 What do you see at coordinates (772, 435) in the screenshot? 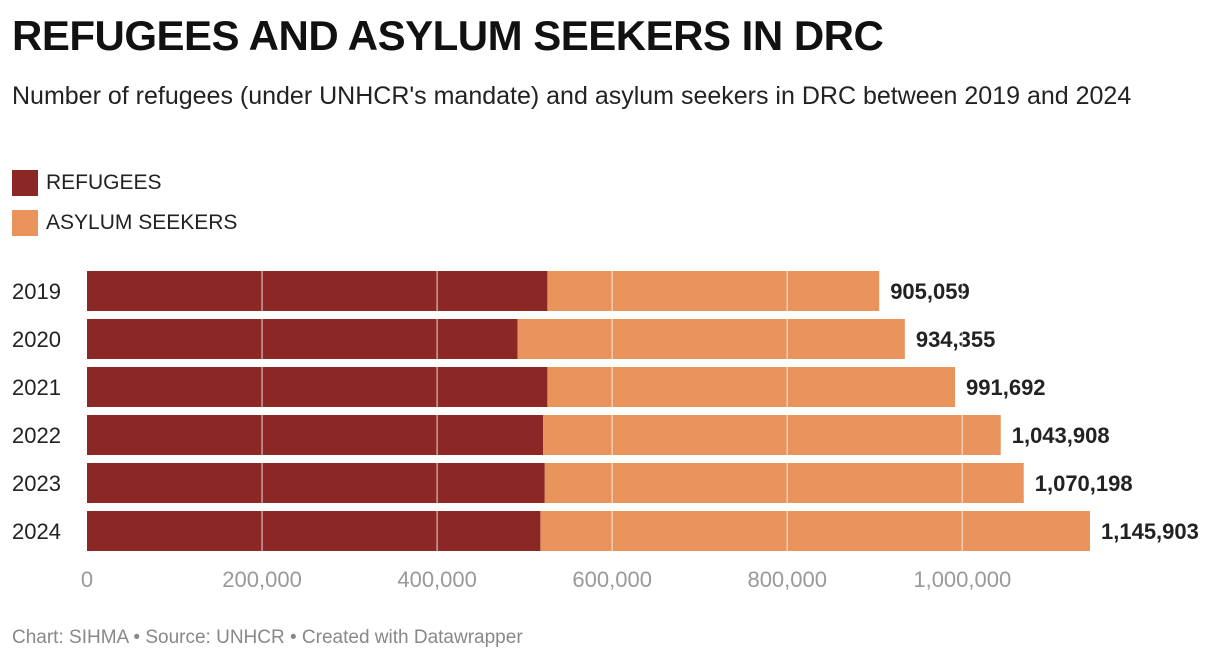
I see `bar-asylum-seekers-2022` at bounding box center [772, 435].